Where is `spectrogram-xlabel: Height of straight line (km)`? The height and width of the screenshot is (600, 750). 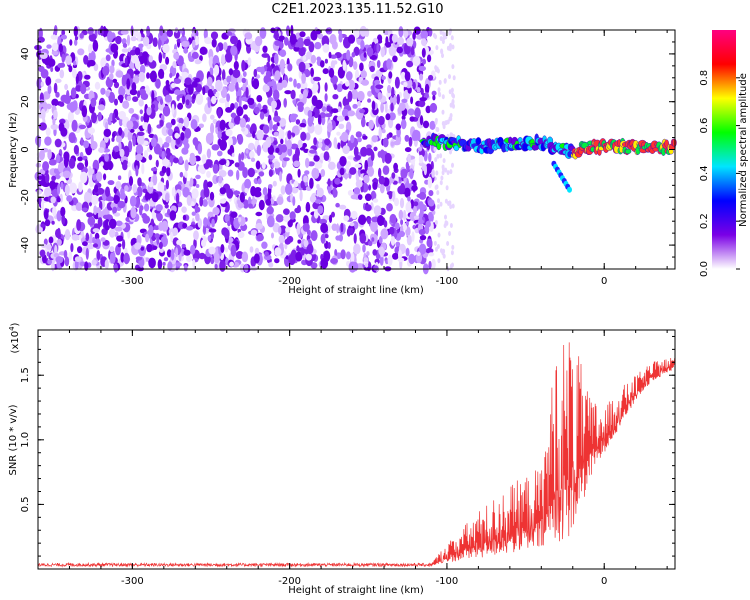
spectrogram-xlabel: Height of straight line (km) is located at coordinates (356, 290).